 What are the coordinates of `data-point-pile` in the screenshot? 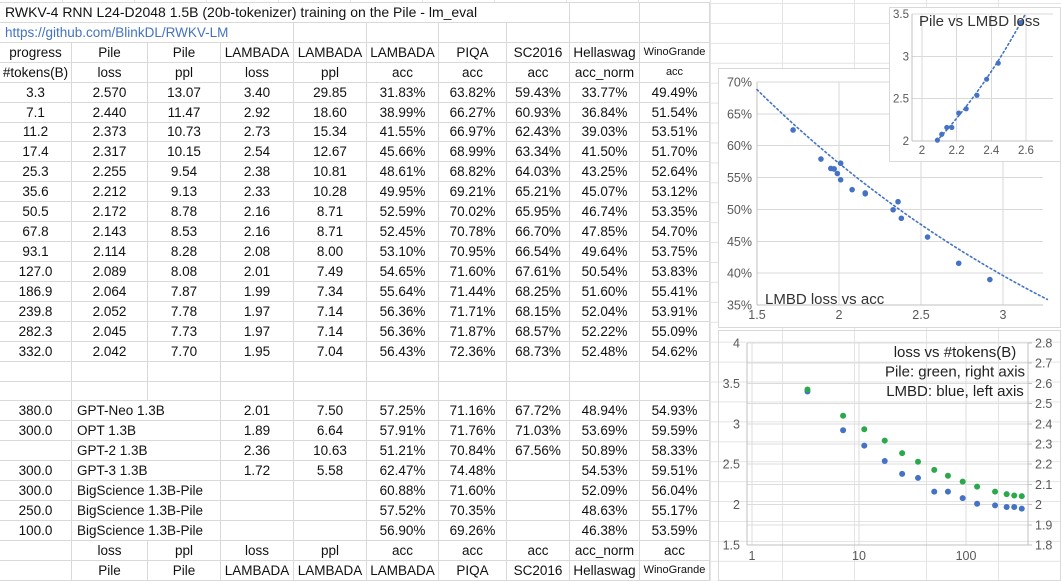 It's located at (843, 415).